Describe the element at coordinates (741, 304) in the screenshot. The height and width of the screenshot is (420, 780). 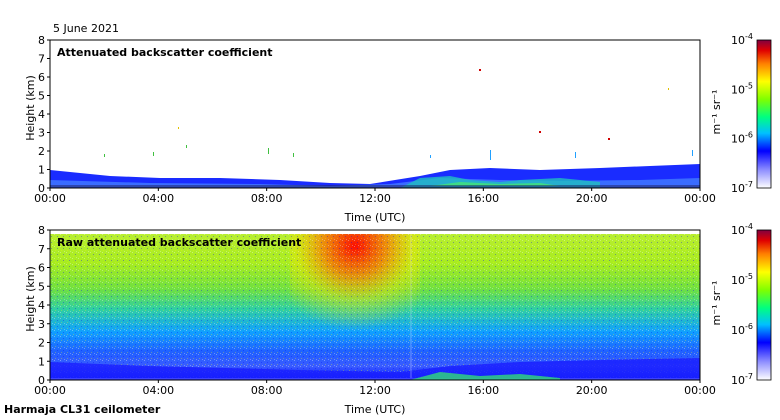
I see `bottom-colorbar: 10⁻⁴ 10⁻⁵ 10⁻⁶ 10⁻⁷ m⁻¹ sr⁻¹` at that location.